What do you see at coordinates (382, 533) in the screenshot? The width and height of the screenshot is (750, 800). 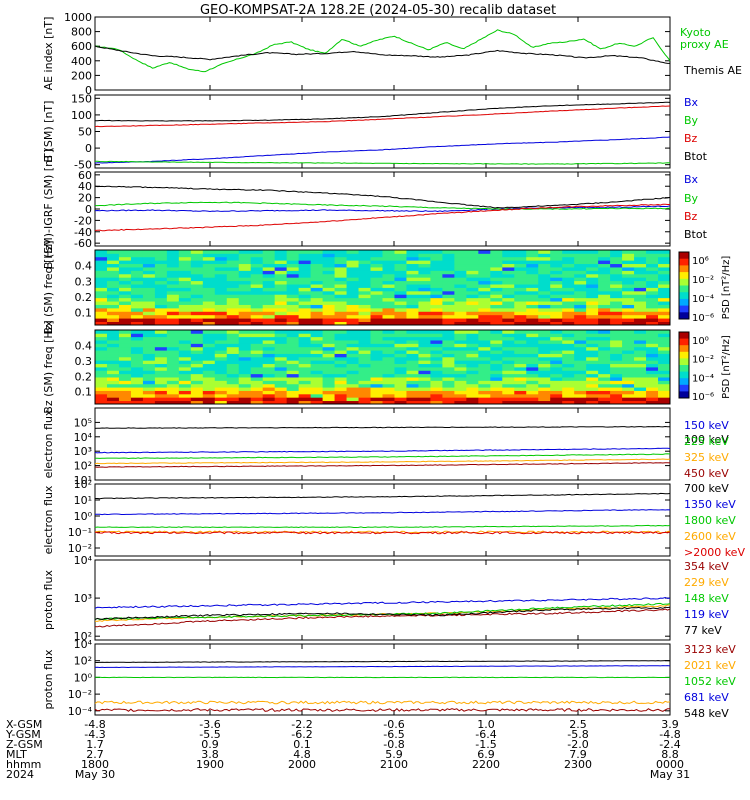 I see `series--2000-kev` at bounding box center [382, 533].